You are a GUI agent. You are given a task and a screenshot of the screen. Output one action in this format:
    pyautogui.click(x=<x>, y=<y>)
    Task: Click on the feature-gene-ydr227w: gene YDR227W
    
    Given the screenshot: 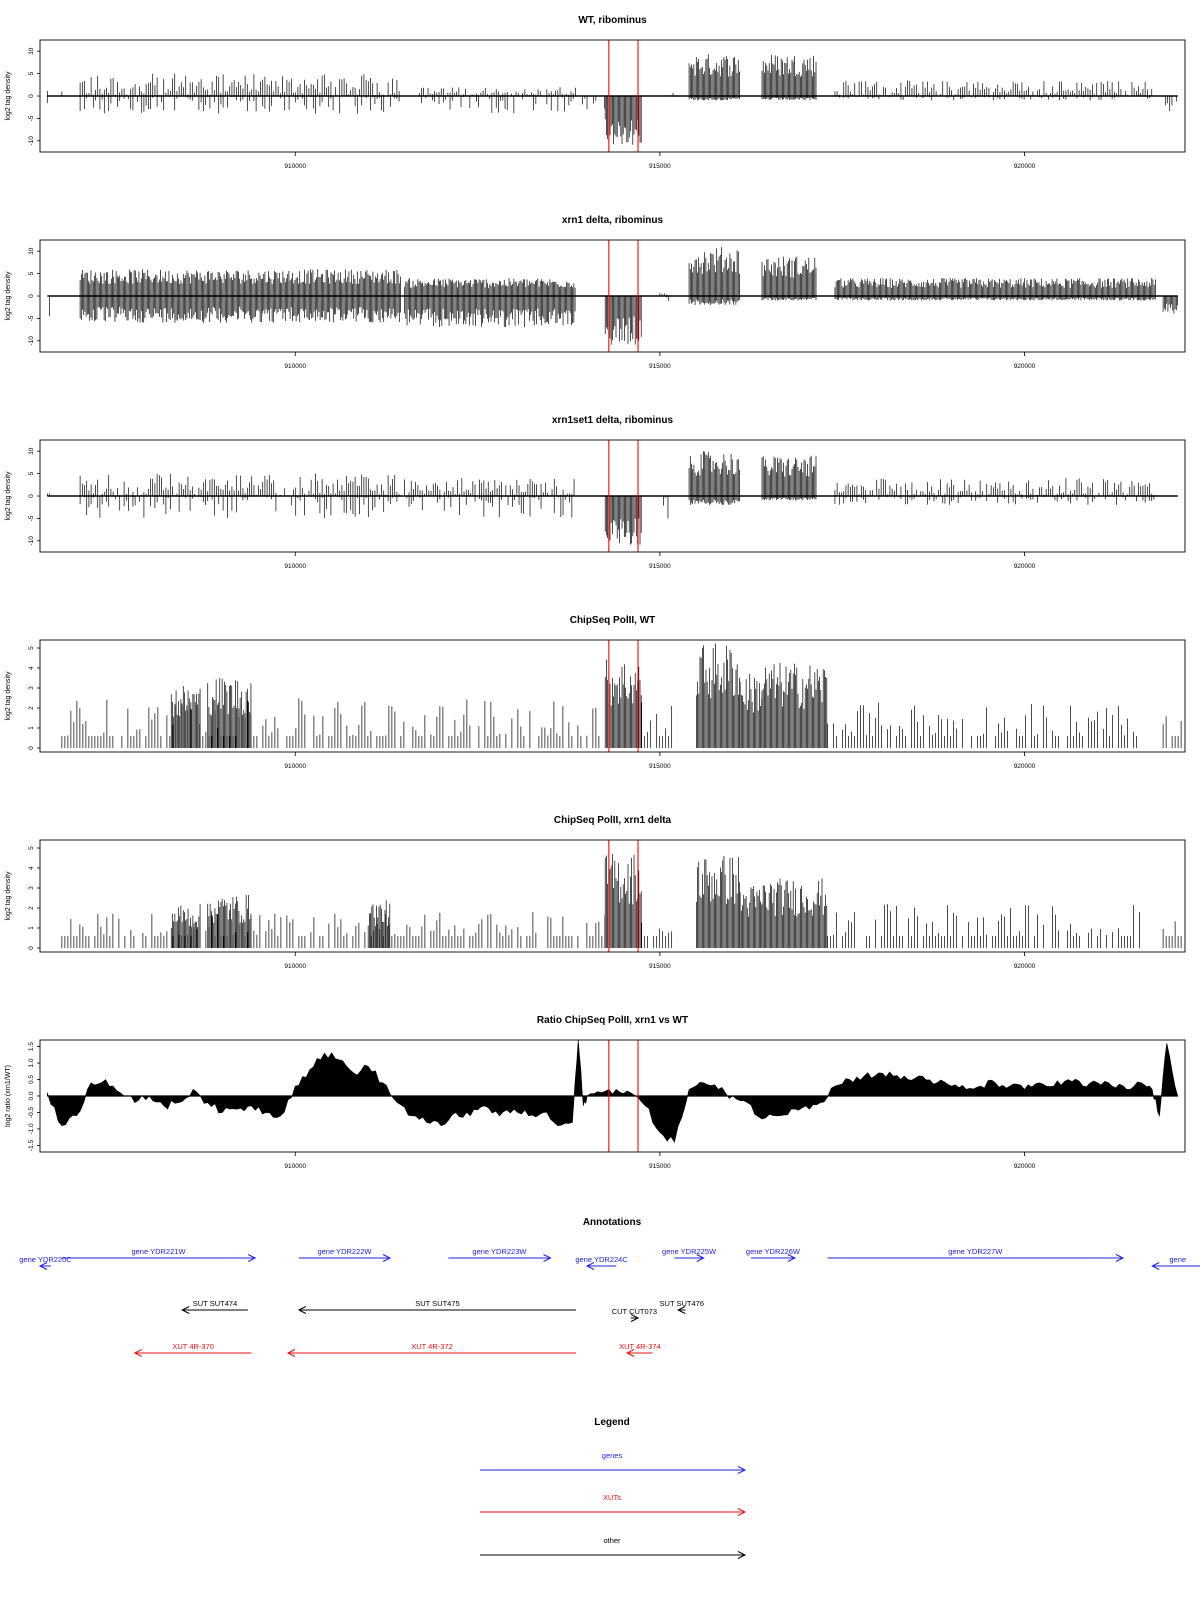 What is the action you would take?
    pyautogui.click(x=976, y=1254)
    